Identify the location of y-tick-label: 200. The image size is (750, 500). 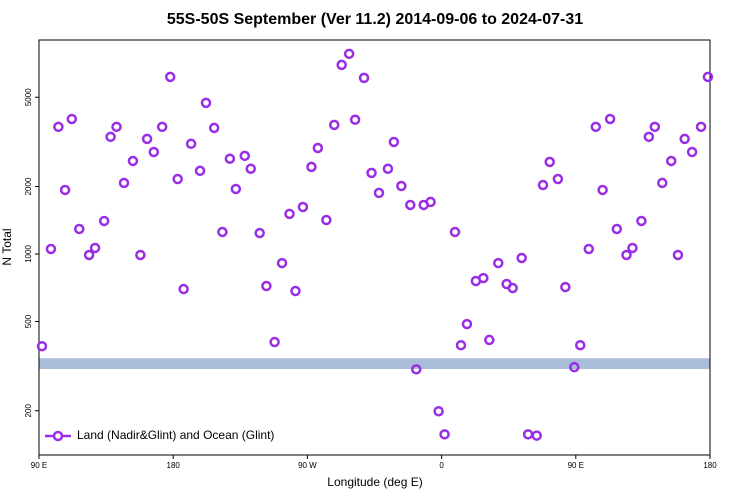
(28, 411).